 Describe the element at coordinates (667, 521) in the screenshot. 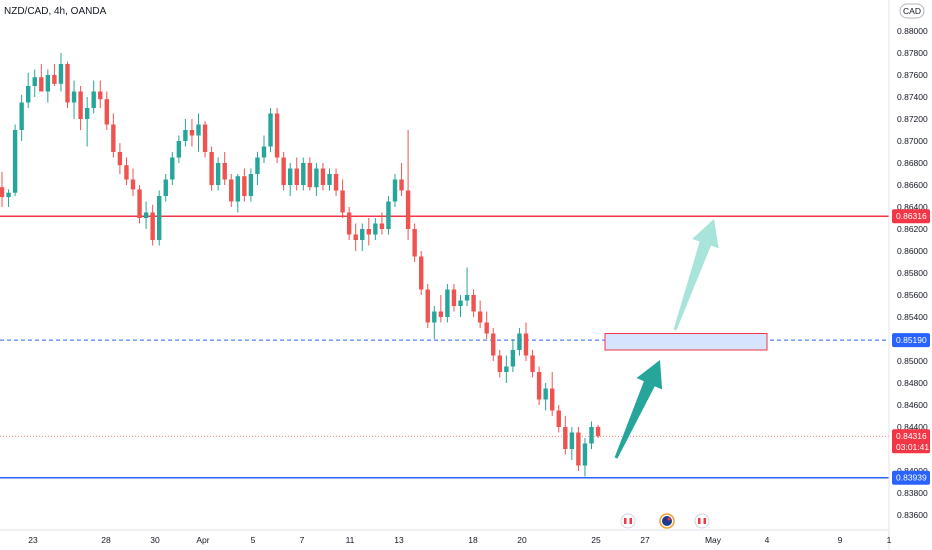

I see `new-zealand-flag-icon` at that location.